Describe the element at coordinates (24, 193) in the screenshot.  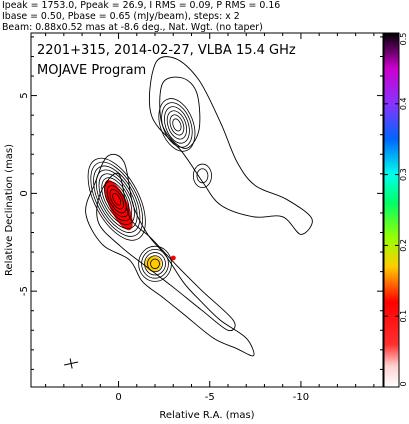
I see `y-tick-label: 0` at that location.